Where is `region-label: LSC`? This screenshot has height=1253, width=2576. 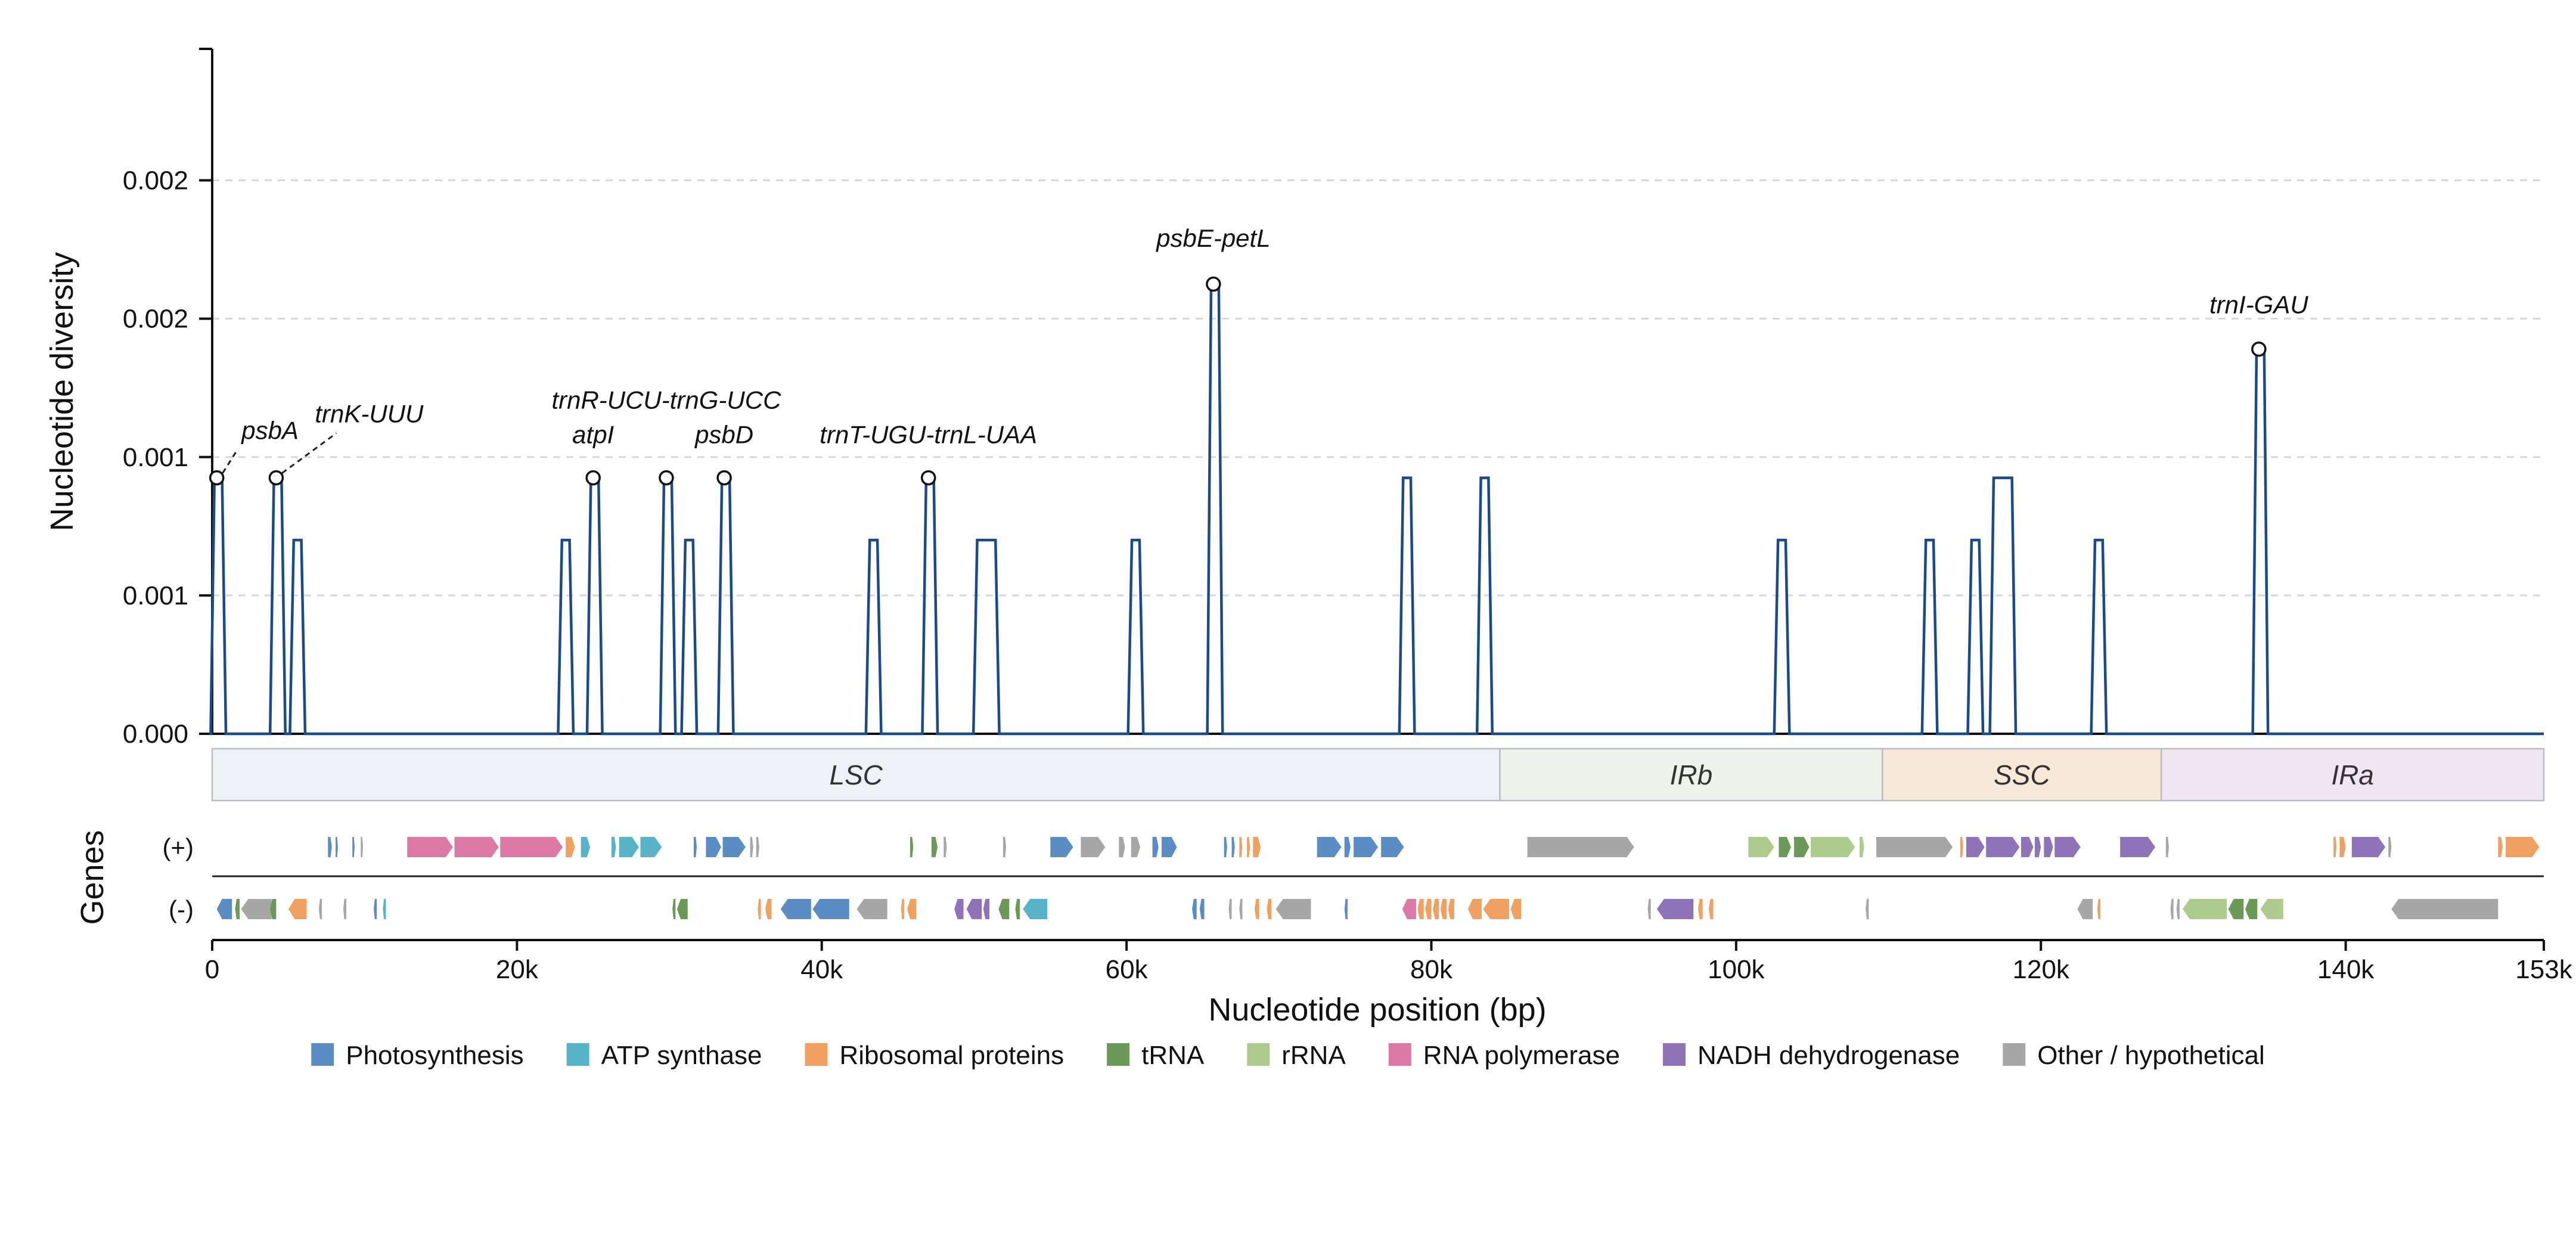
region-label: LSC is located at coordinates (857, 774).